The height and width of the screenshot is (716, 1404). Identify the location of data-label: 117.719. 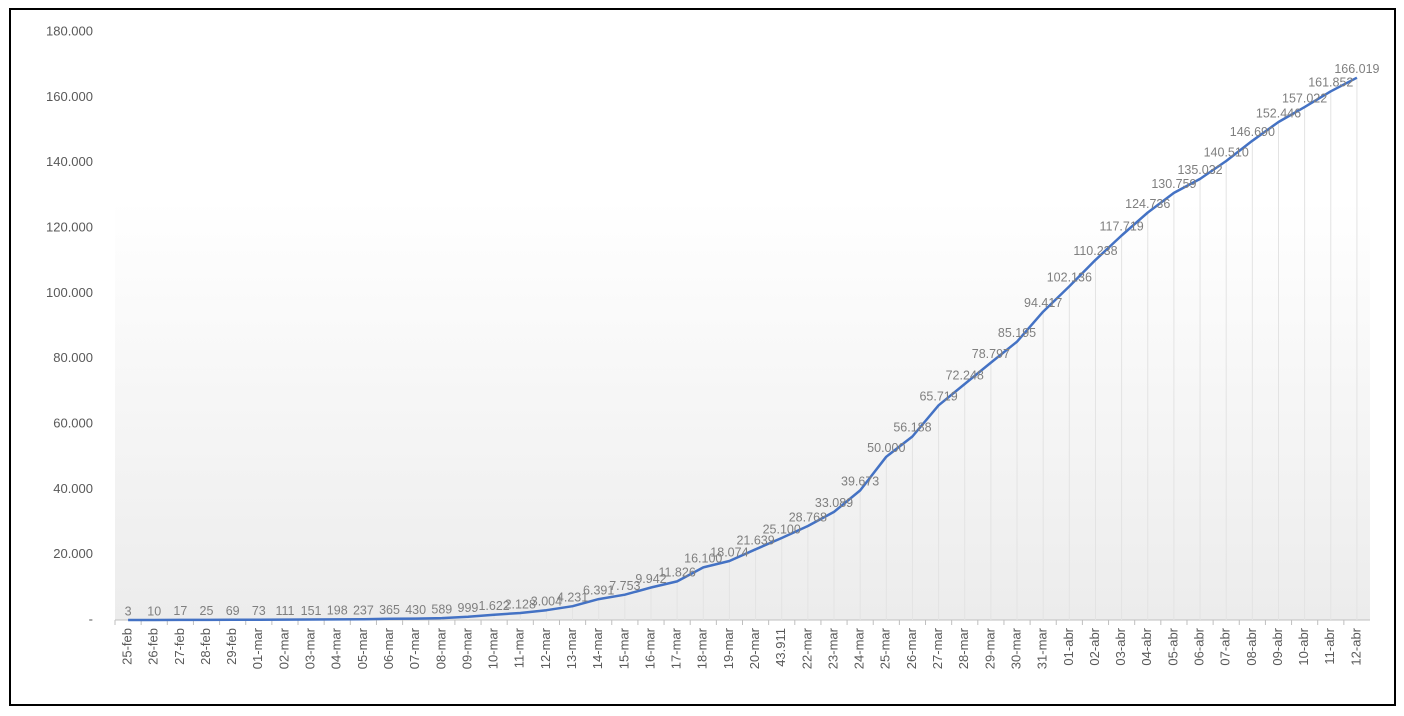
(1121, 227).